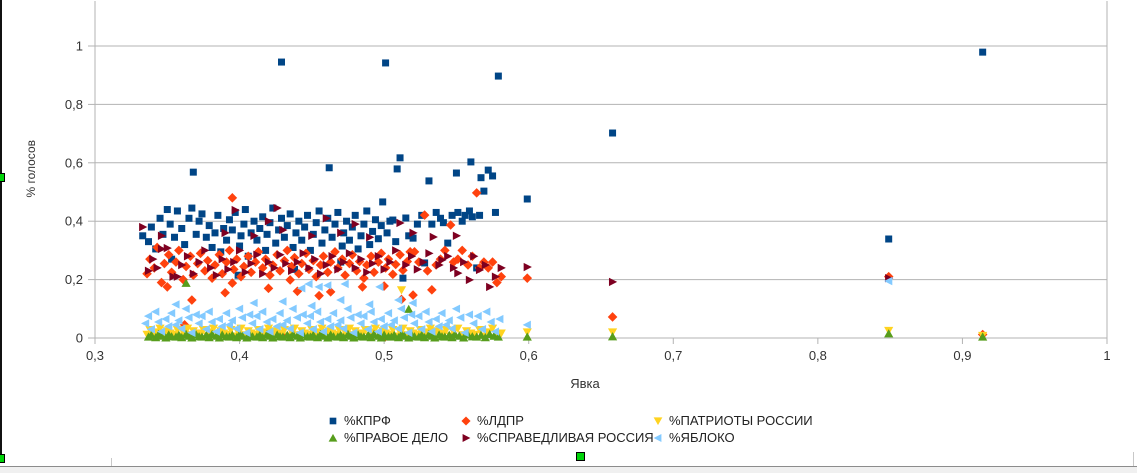 The height and width of the screenshot is (473, 1137). I want to click on selection-handle-left, so click(2, 177).